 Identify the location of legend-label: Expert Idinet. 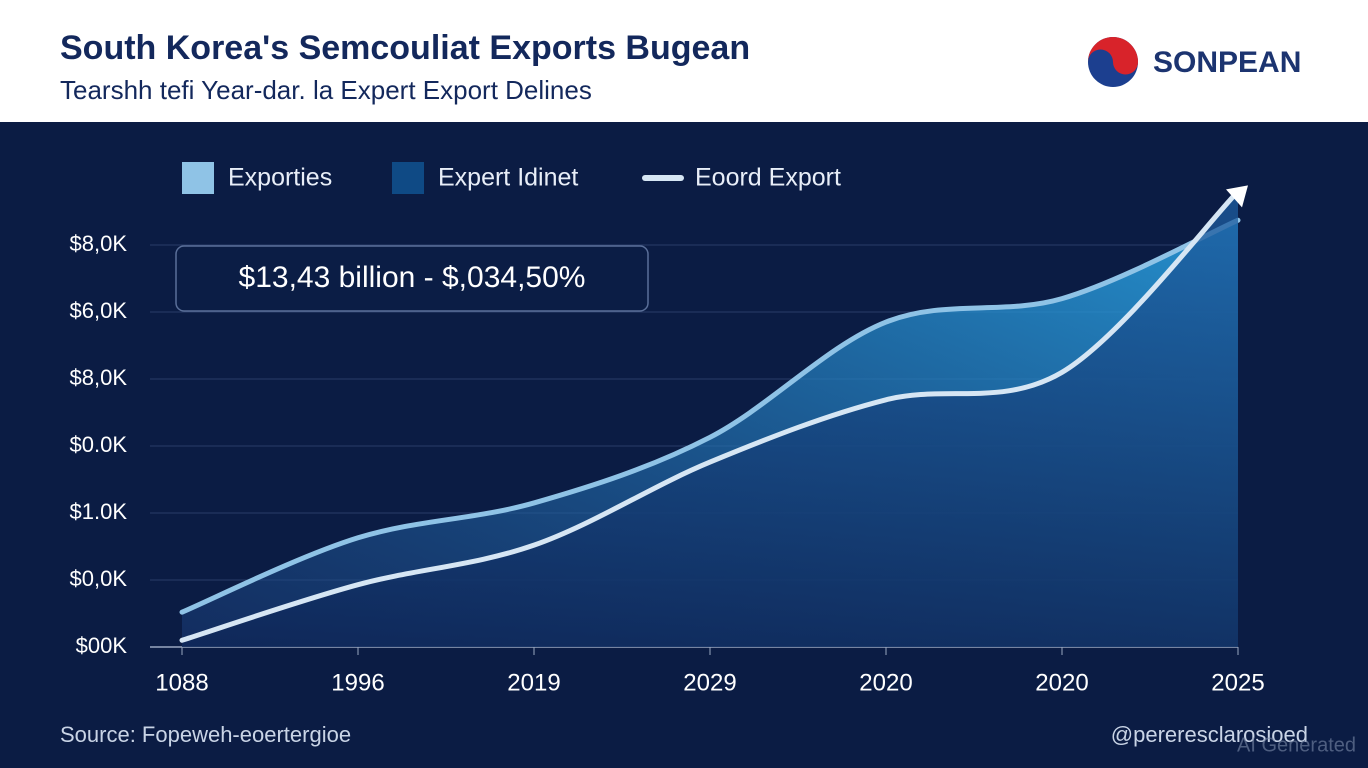
(508, 178).